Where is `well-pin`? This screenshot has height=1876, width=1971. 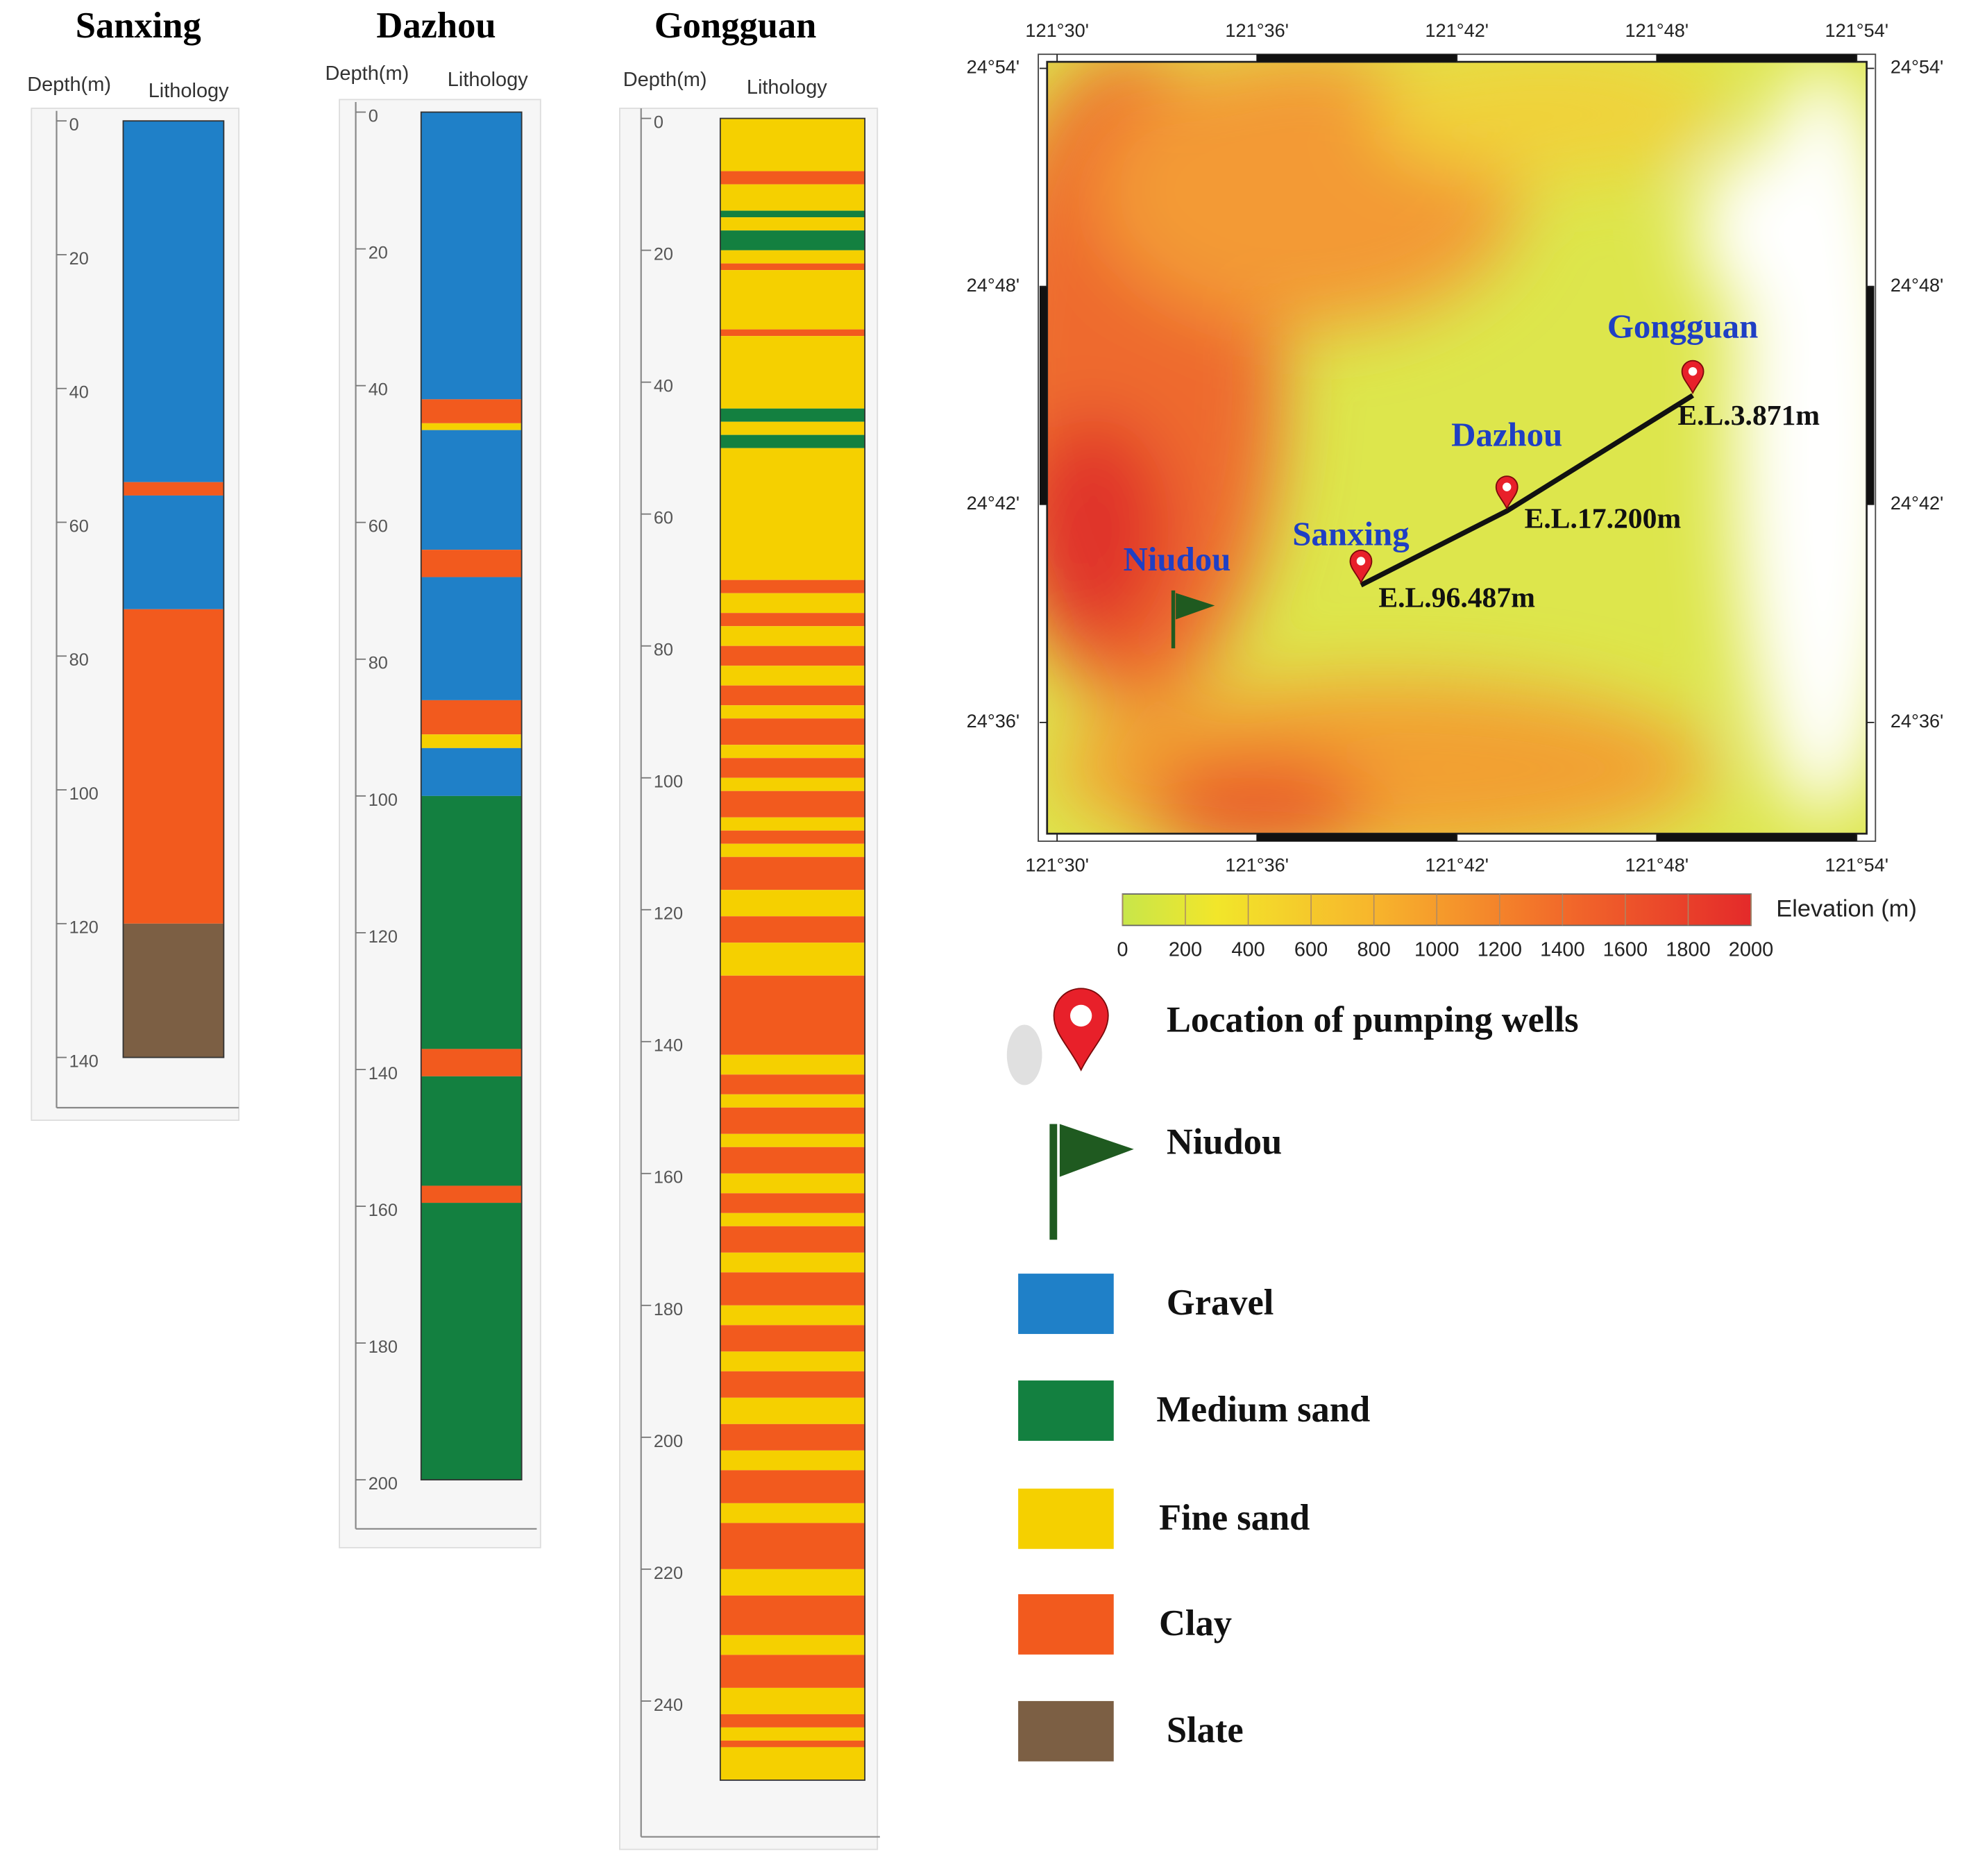
well-pin is located at coordinates (1692, 377).